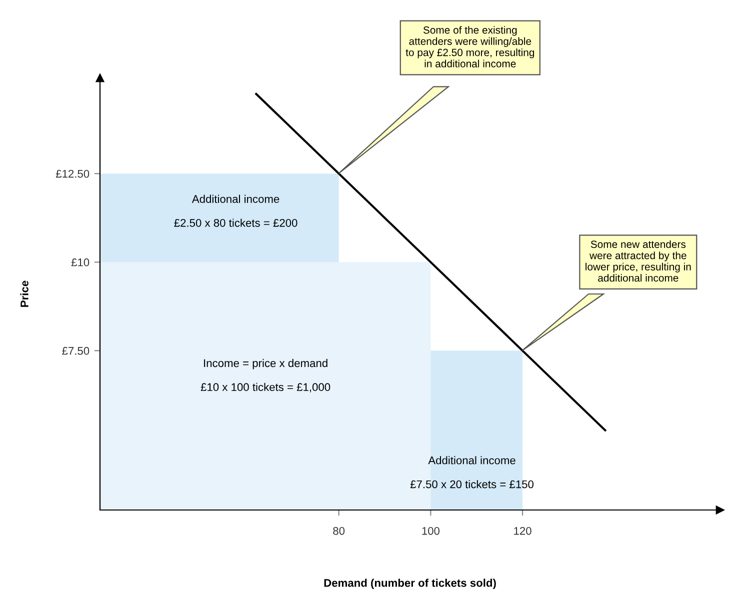  Describe the element at coordinates (472, 472) in the screenshot. I see `text: Additional income £7.50 x 20 tickets = £150` at that location.